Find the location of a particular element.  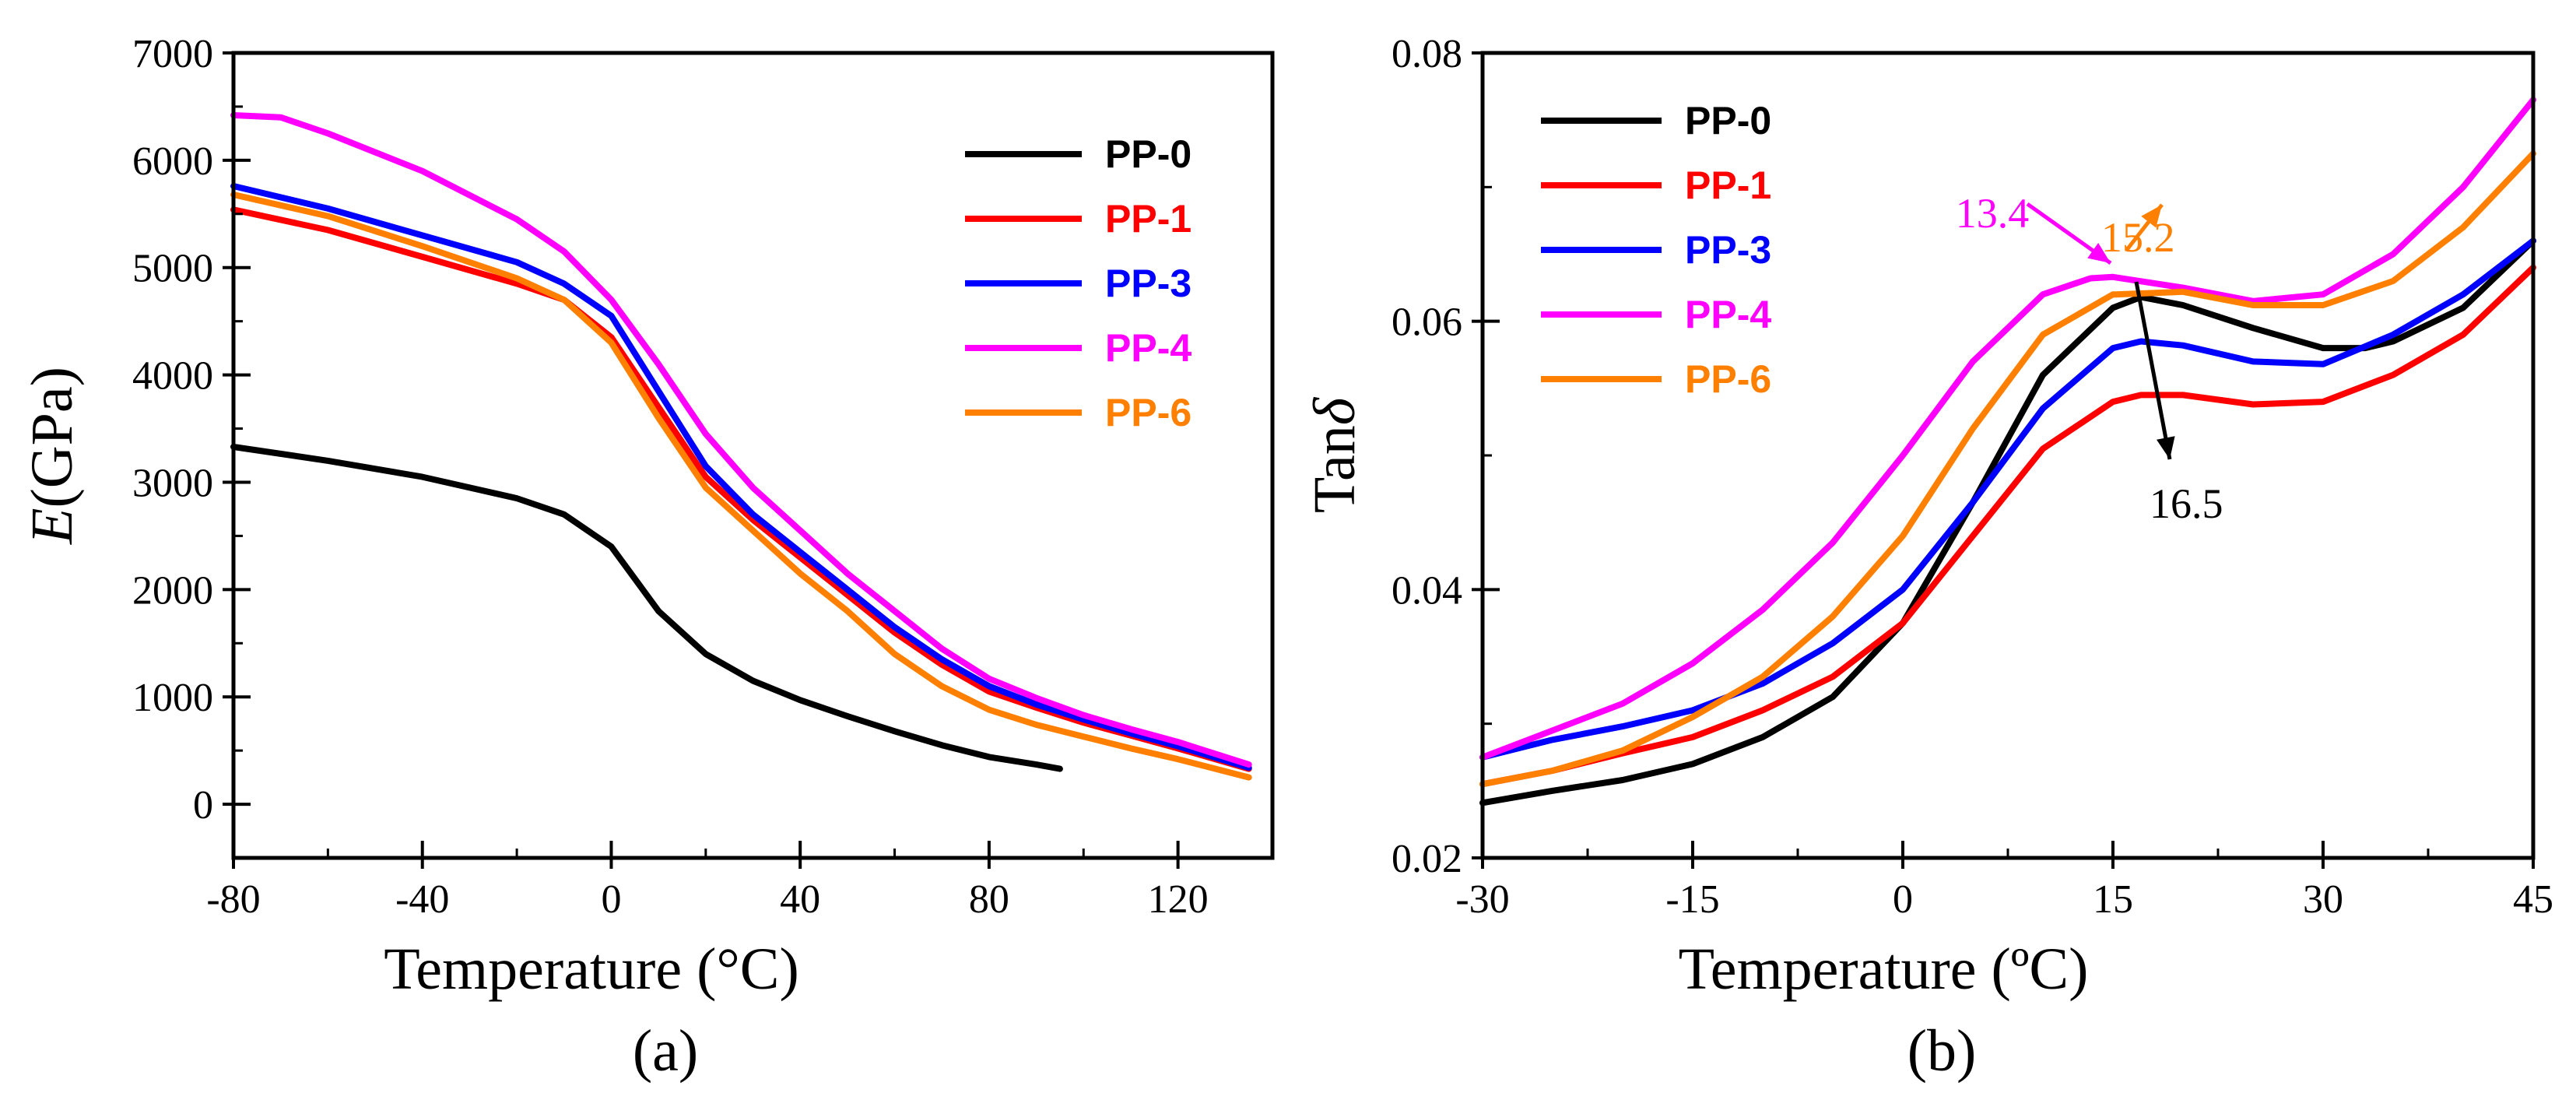

panel-b-y-axis-symbol: δ is located at coordinates (1335, 411).